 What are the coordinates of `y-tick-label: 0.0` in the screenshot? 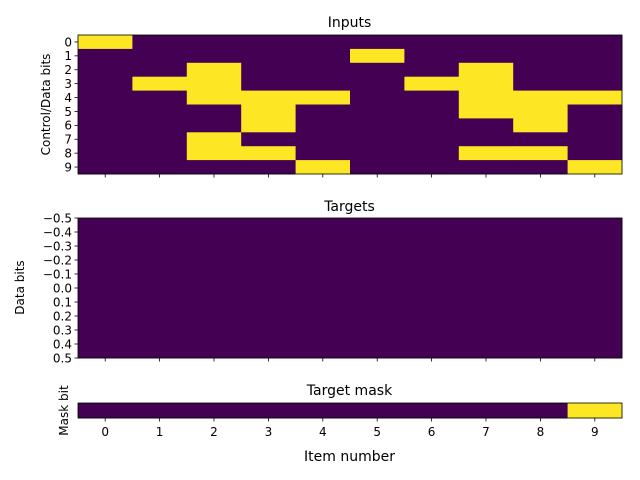 It's located at (62, 288).